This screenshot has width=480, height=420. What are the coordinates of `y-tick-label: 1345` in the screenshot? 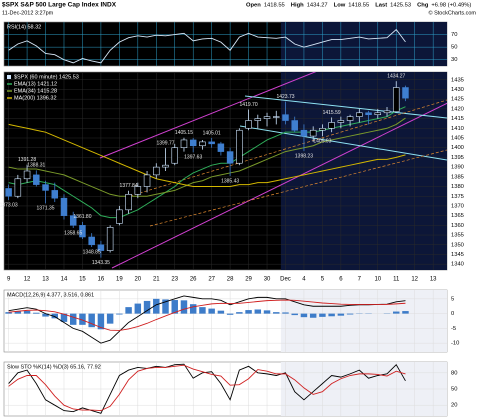 It's located at (457, 255).